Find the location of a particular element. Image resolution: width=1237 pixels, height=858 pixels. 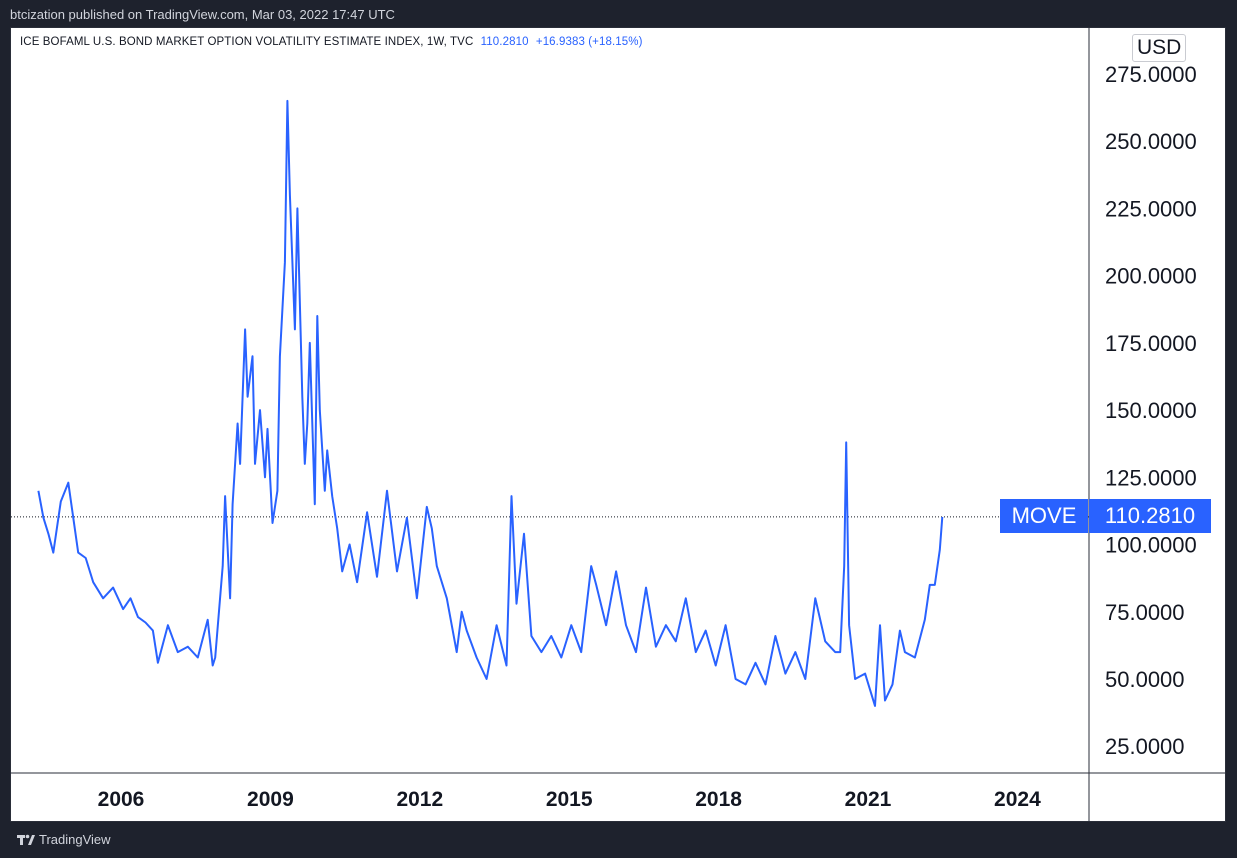

y-tick-label: 200.0000 is located at coordinates (1151, 276).